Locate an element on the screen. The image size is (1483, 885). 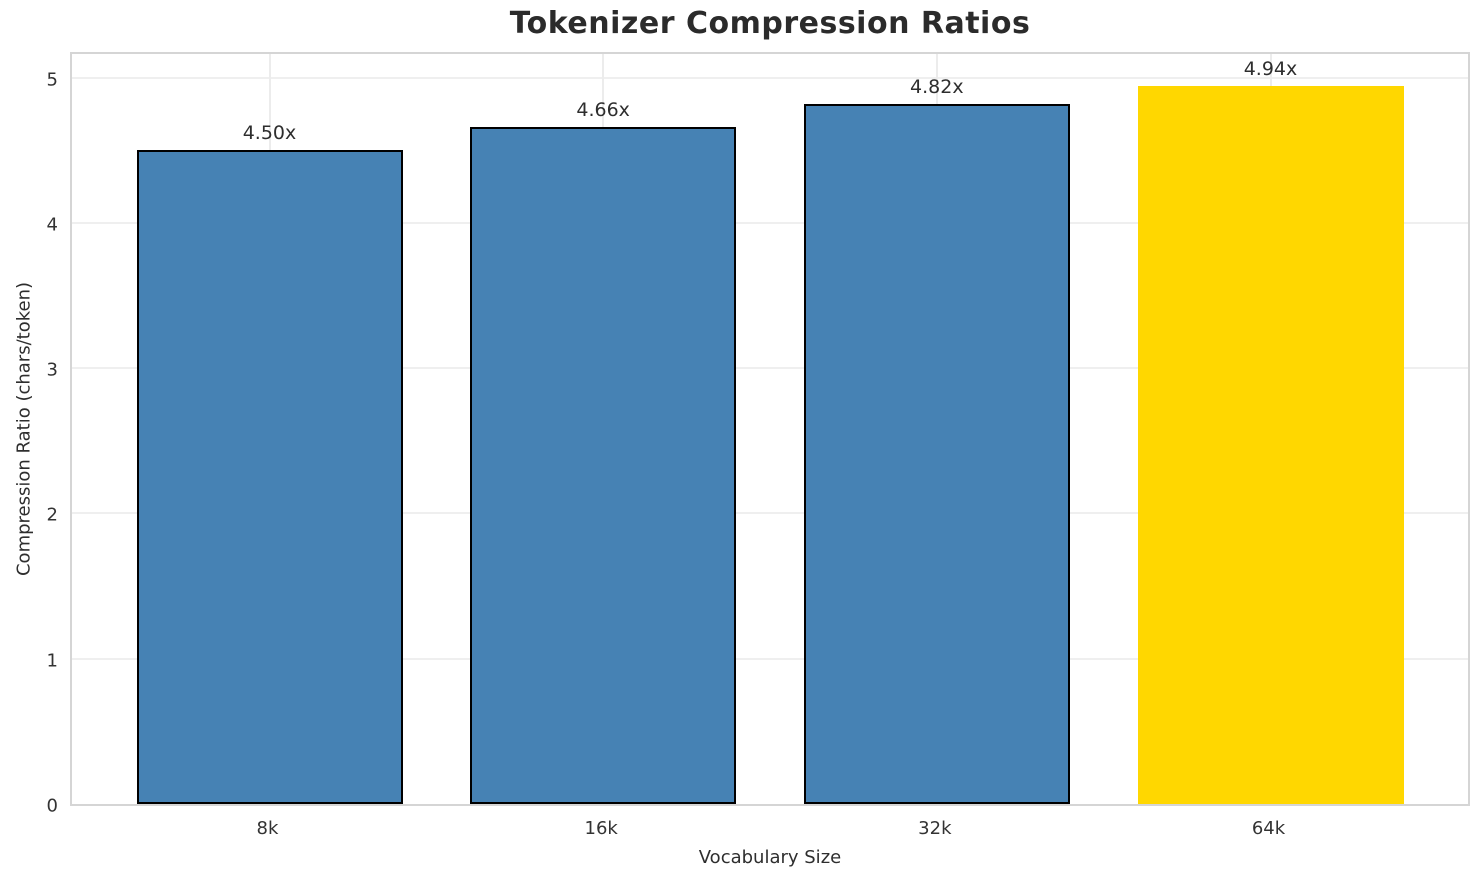
x-axis-label: Vocabulary Size is located at coordinates (770, 857).